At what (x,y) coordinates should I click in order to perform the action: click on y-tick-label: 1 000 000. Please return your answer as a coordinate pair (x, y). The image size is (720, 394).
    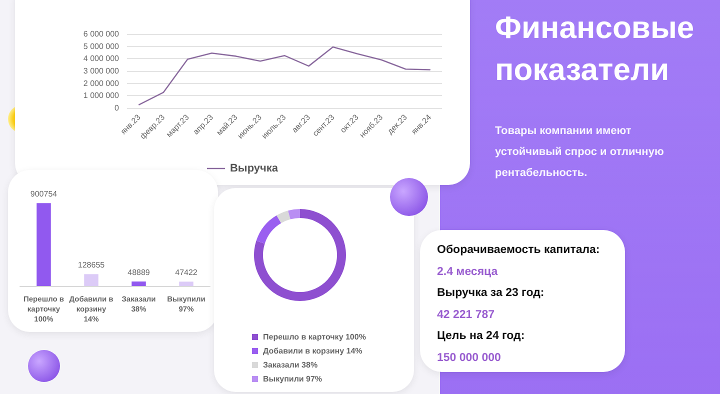
    Looking at the image, I should click on (101, 95).